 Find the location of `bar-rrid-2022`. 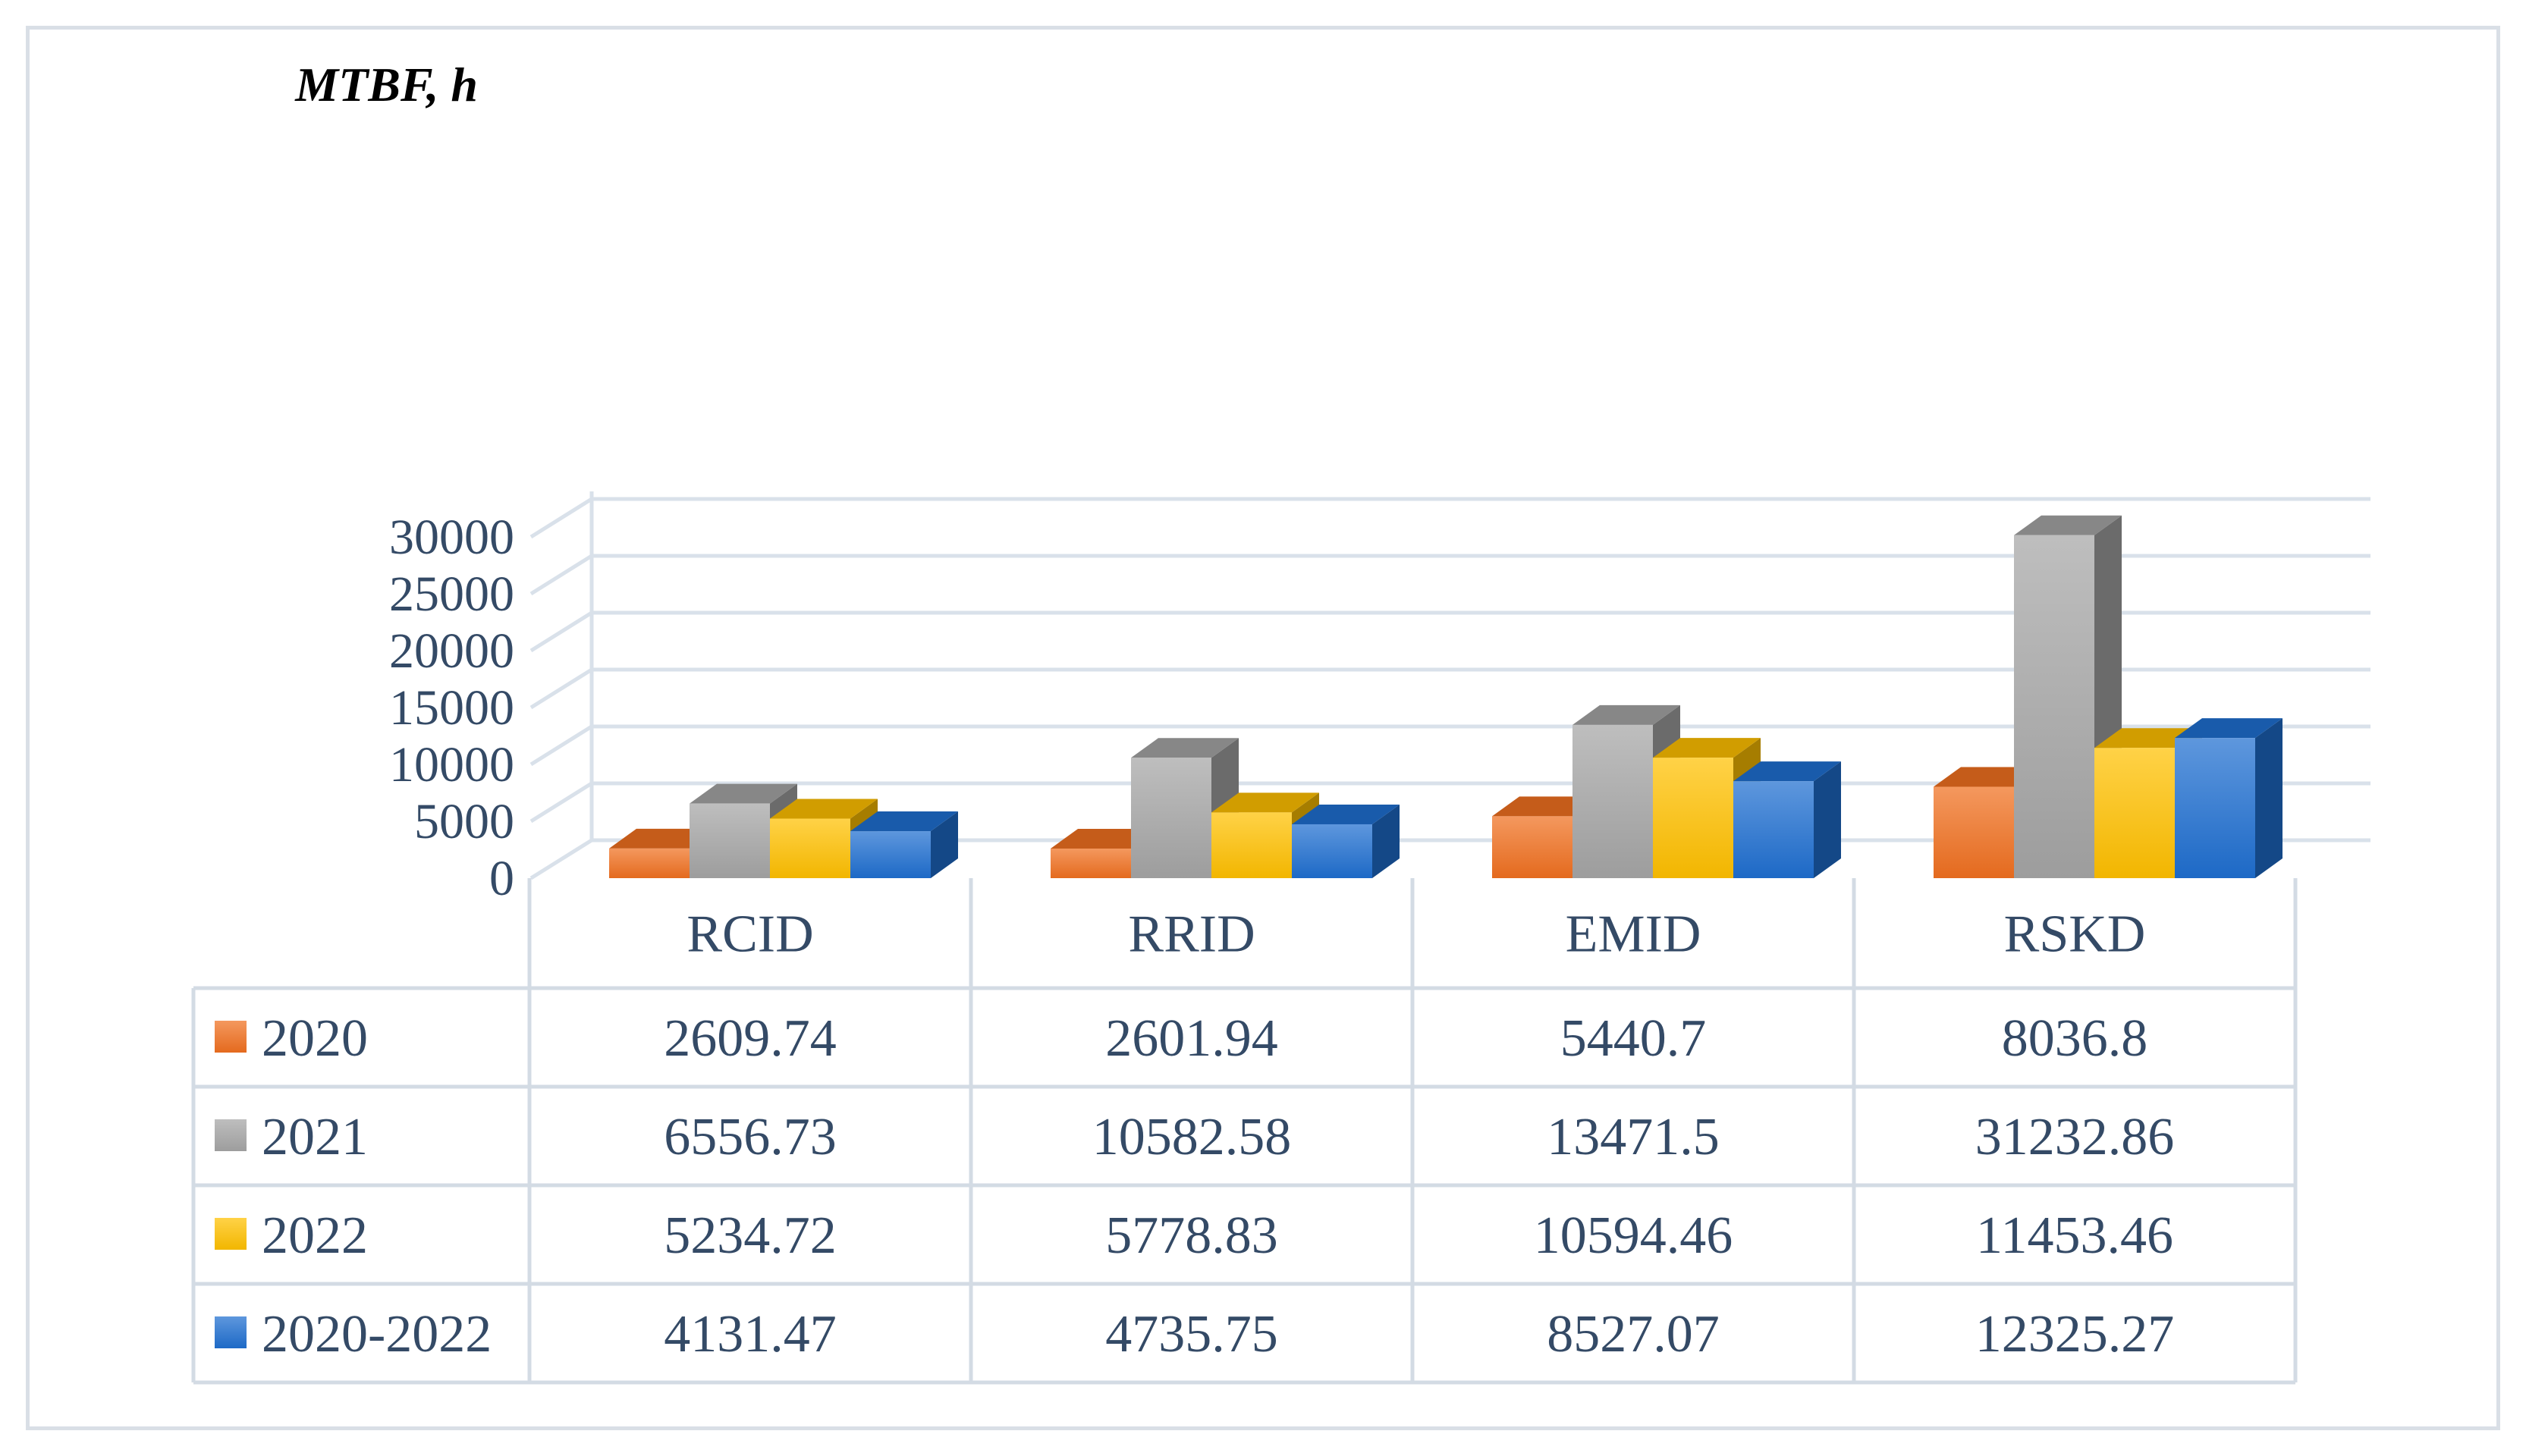

bar-rrid-2022 is located at coordinates (1265, 835).